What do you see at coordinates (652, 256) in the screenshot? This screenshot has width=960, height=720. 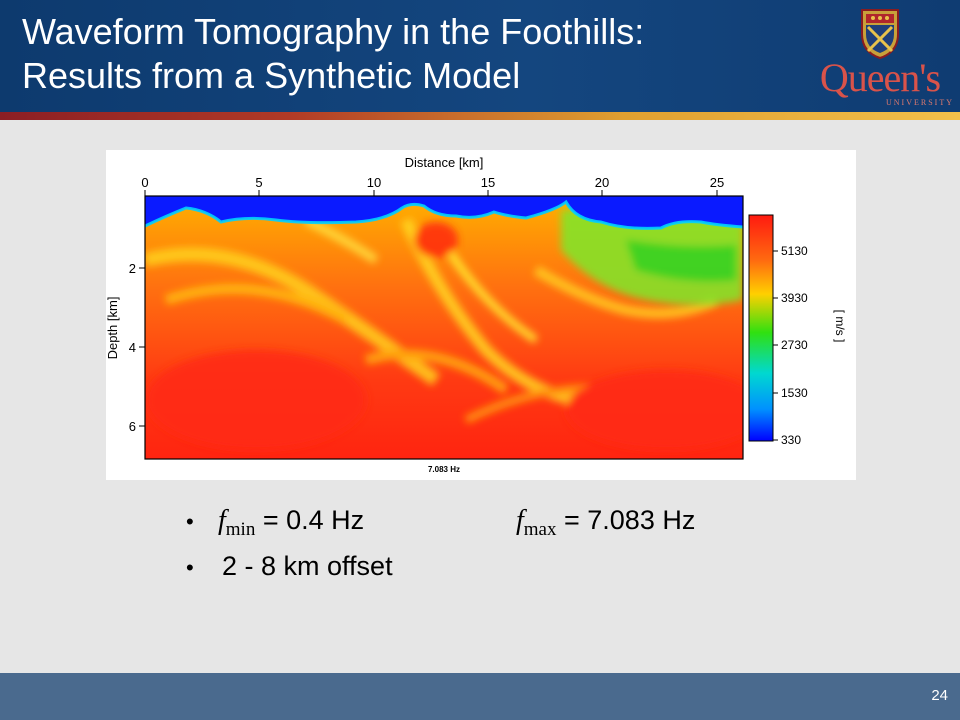 I see `low-velocity-zone` at bounding box center [652, 256].